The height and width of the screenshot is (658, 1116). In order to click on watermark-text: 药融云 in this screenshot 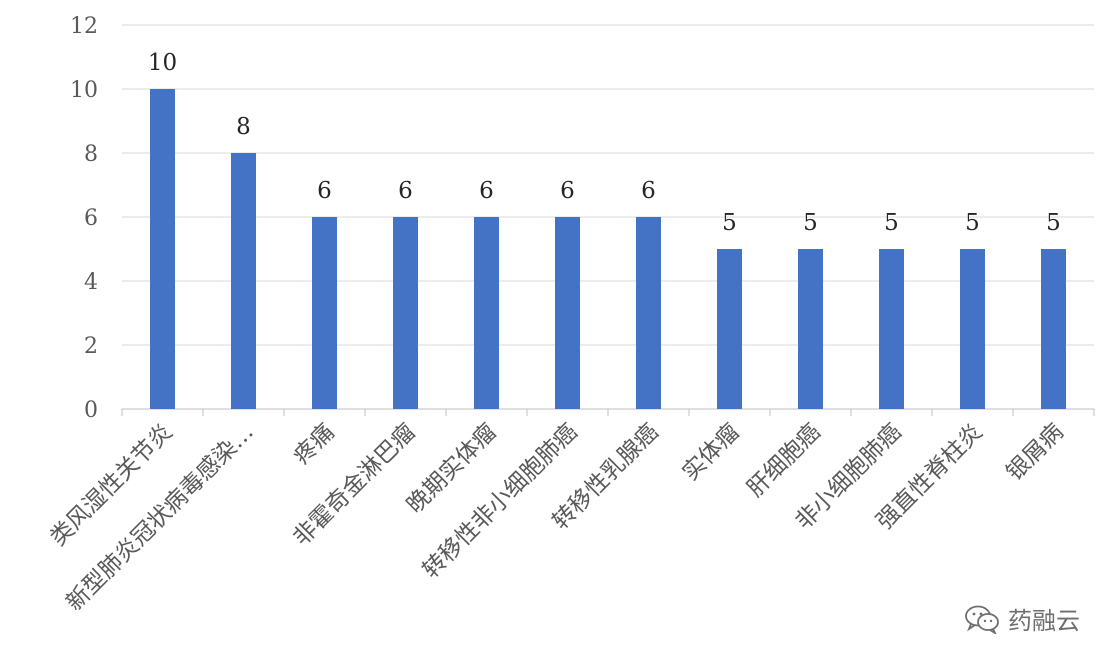, I will do `click(1044, 618)`.